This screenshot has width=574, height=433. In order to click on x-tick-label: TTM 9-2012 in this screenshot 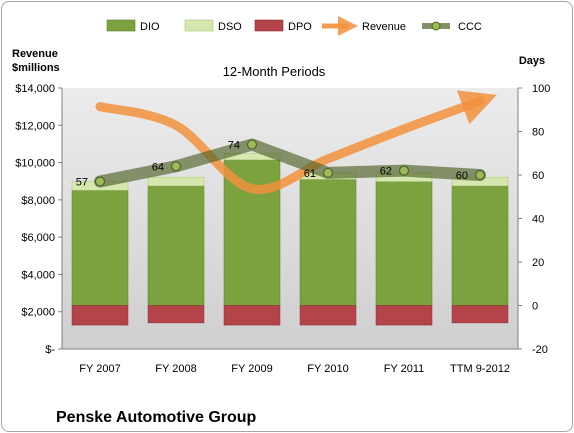, I will do `click(480, 369)`.